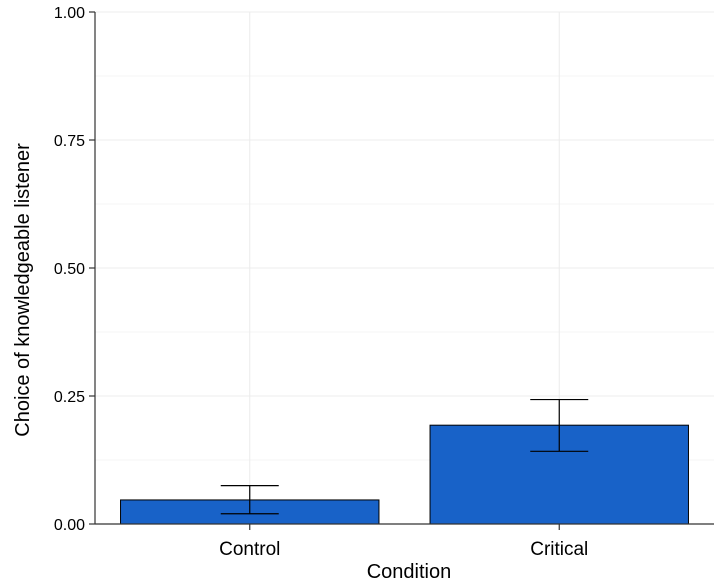 The image size is (714, 583). Describe the element at coordinates (403, 549) in the screenshot. I see `x-tick-labels: Control Critical` at that location.